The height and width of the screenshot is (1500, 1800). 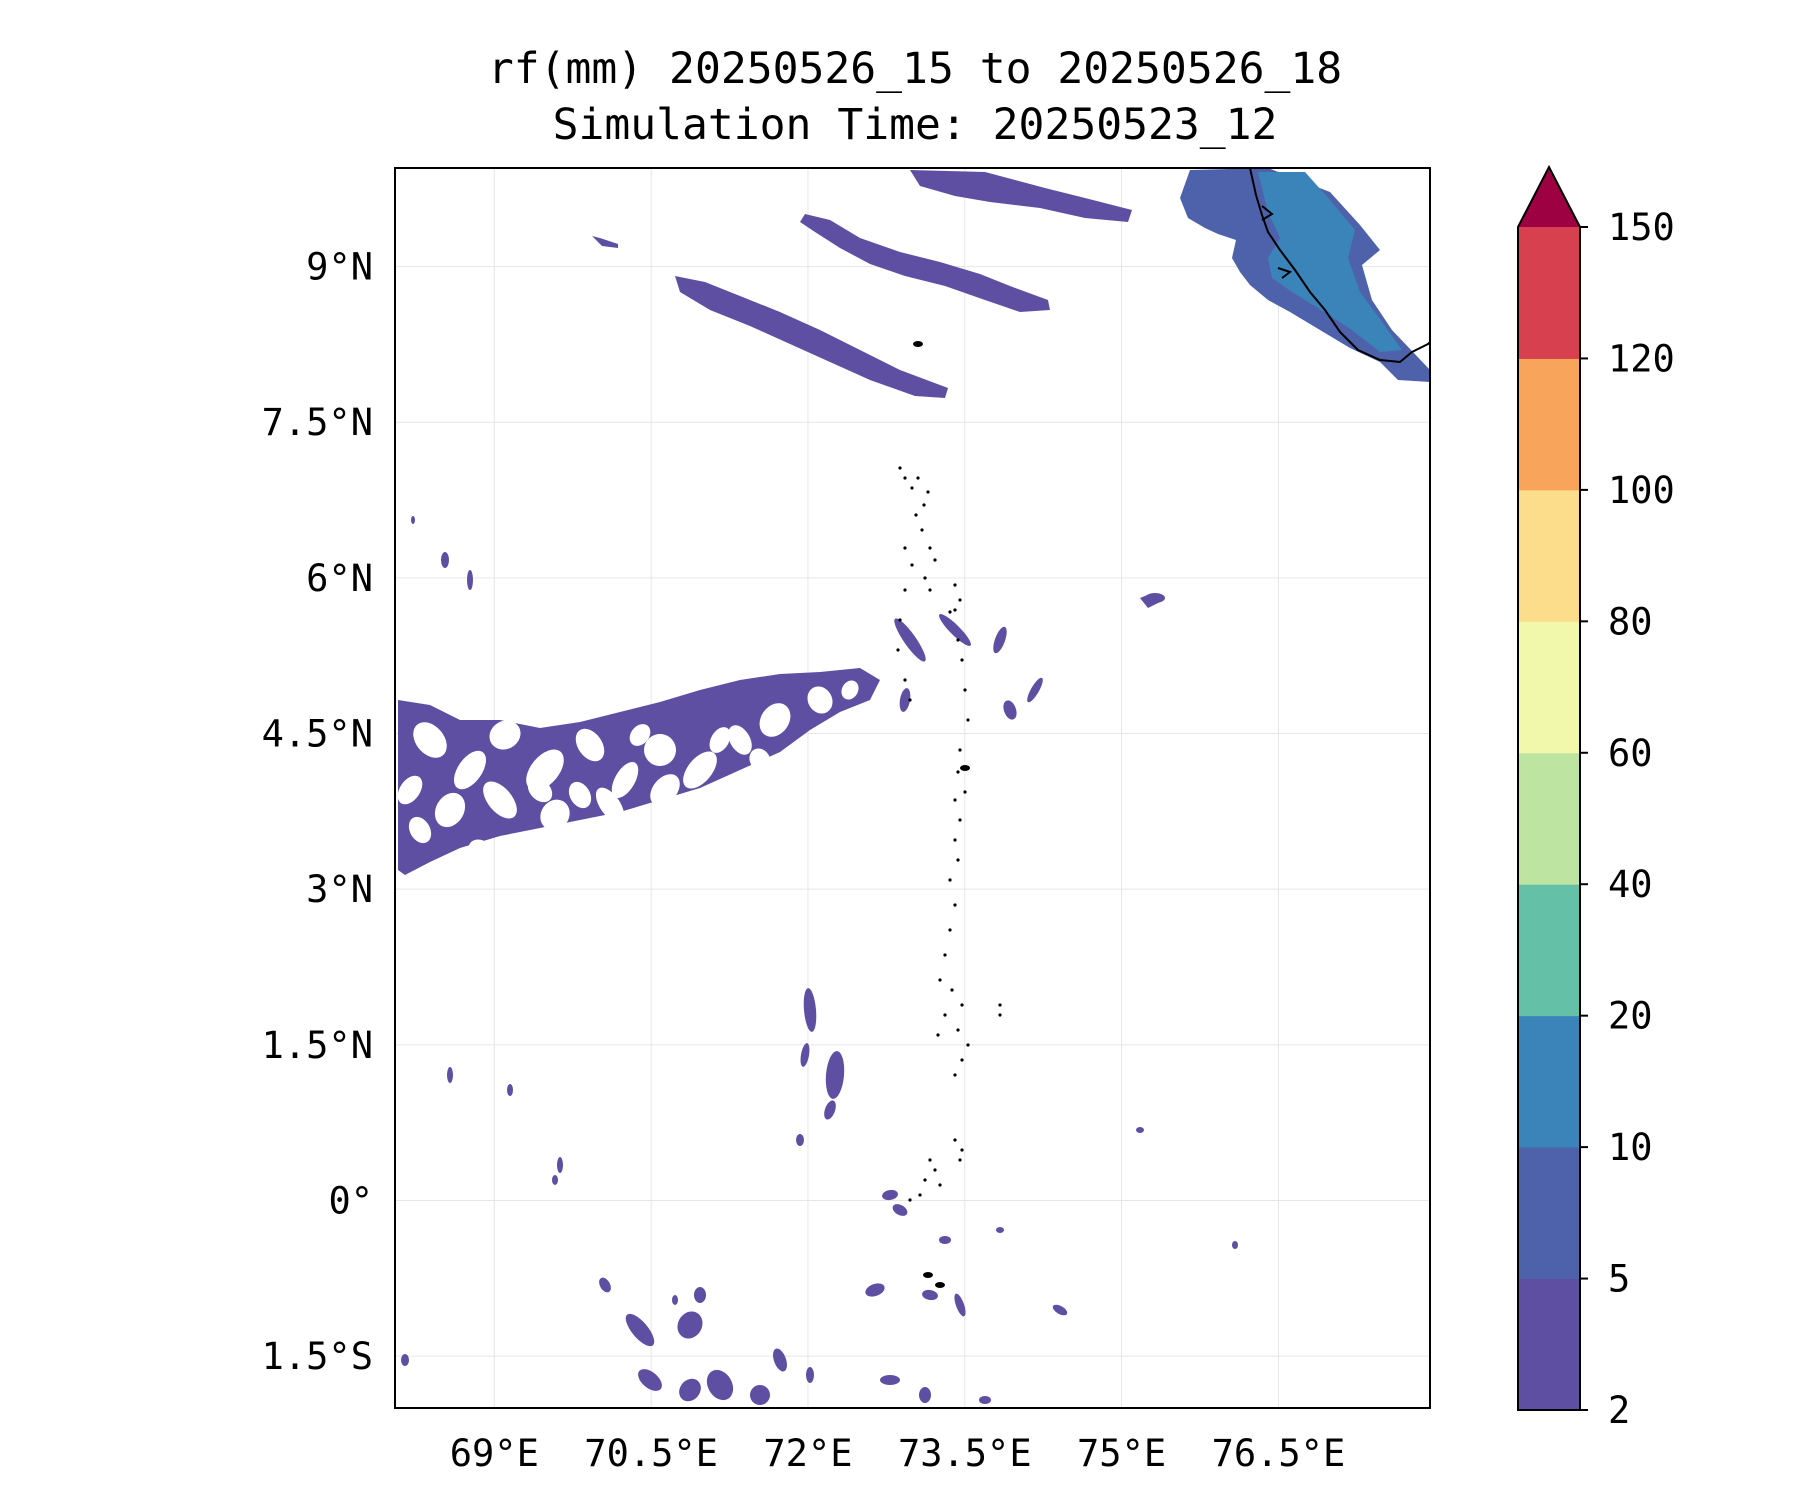 What do you see at coordinates (915, 125) in the screenshot?
I see `map-title-line-2: Simulation Time: 20250523_12` at bounding box center [915, 125].